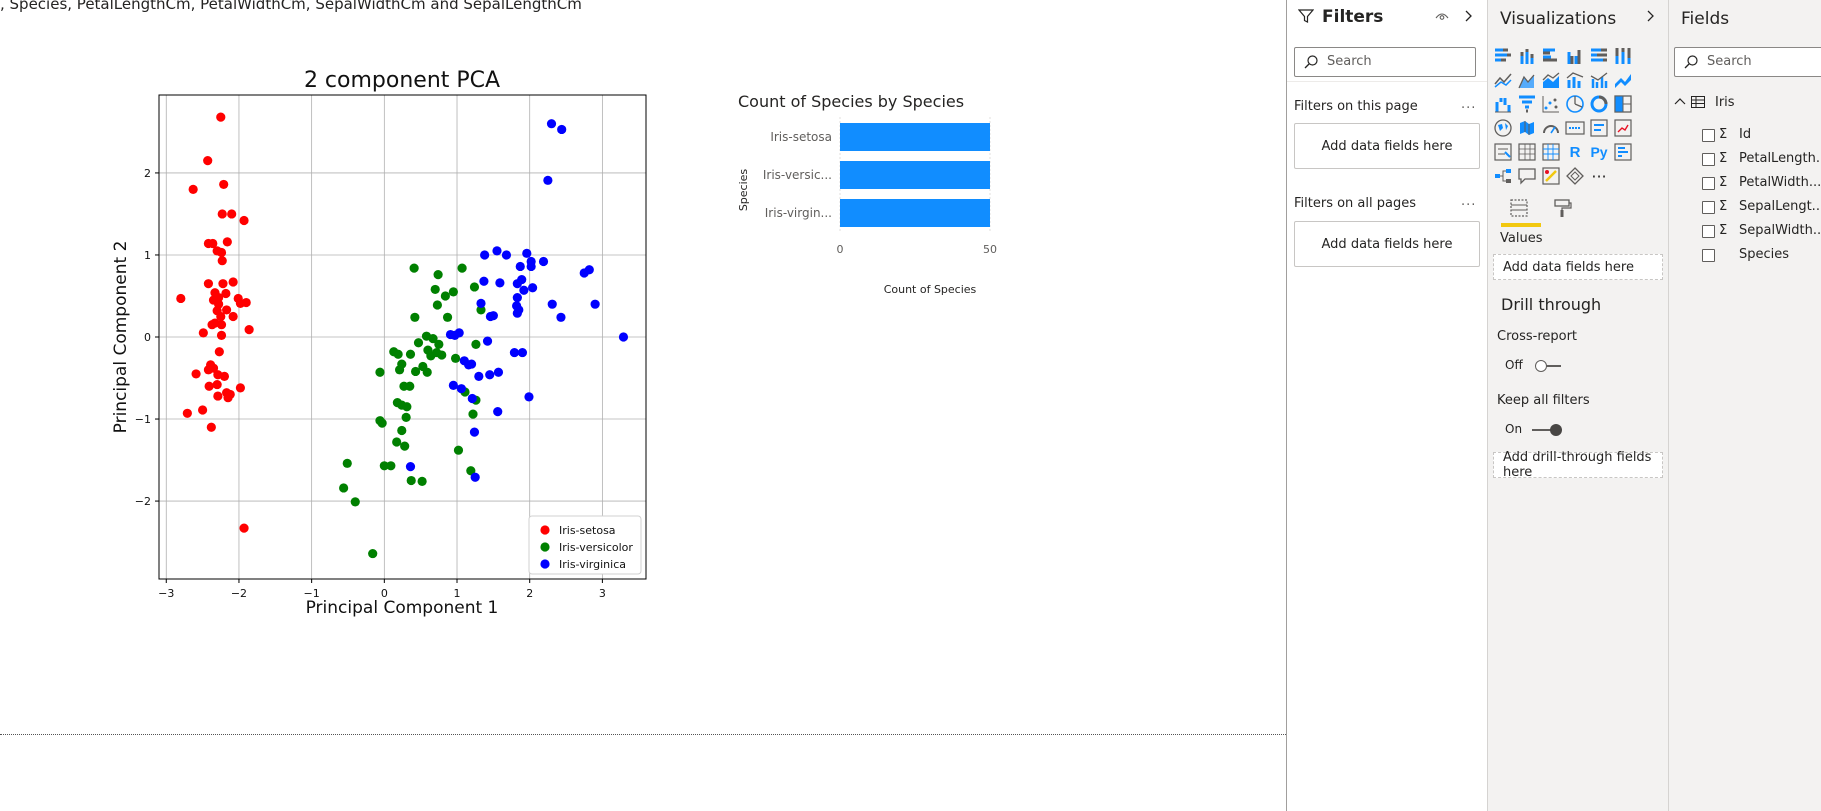  Describe the element at coordinates (1599, 104) in the screenshot. I see `donut-chart-icon` at that location.